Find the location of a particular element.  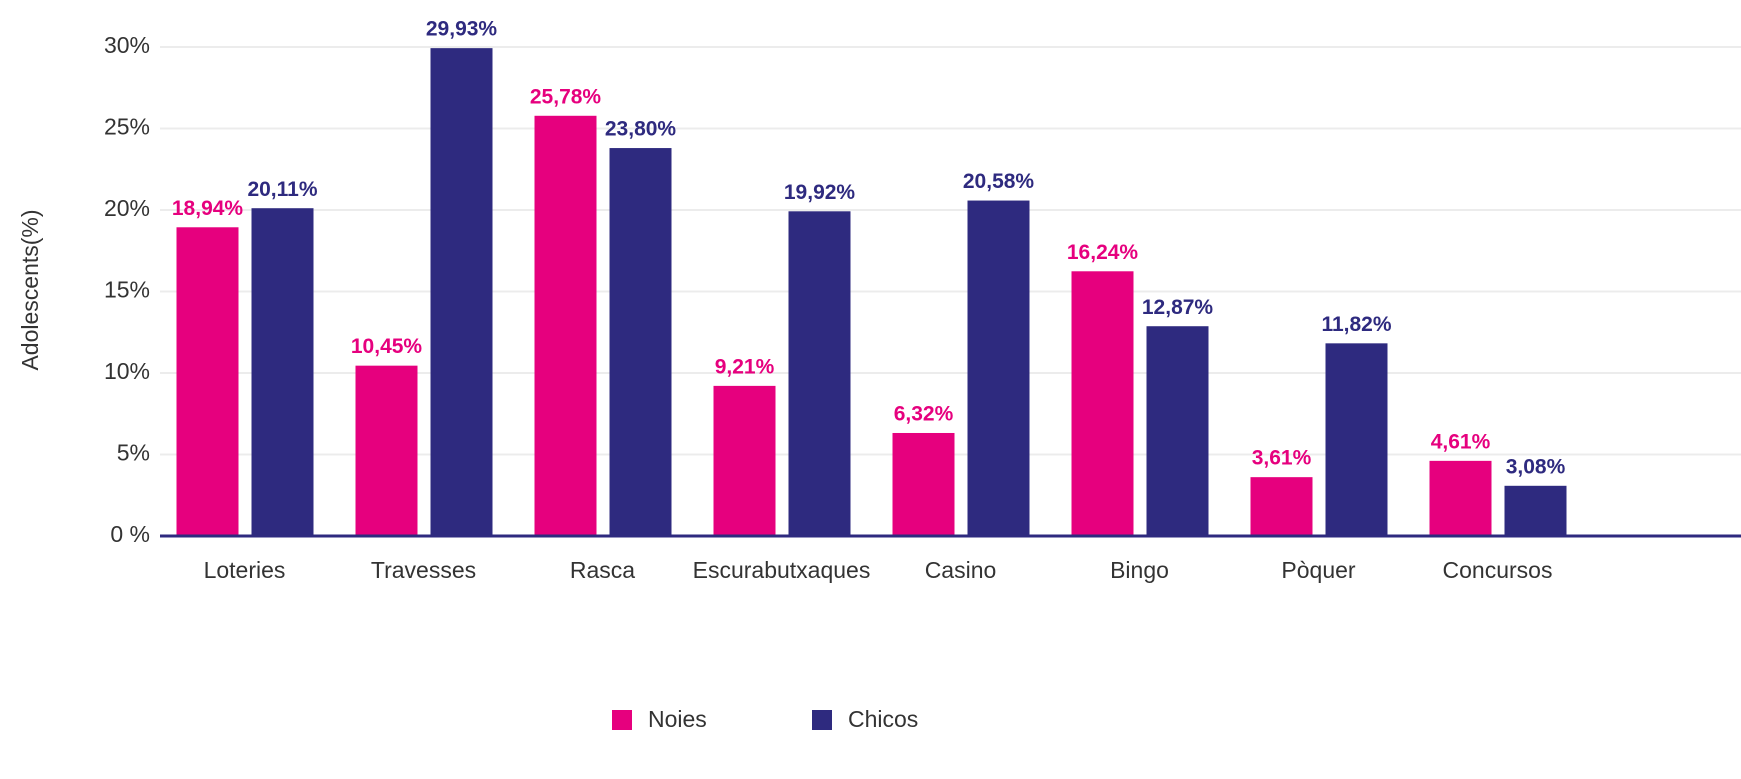

value-label: 10,45% is located at coordinates (387, 346).